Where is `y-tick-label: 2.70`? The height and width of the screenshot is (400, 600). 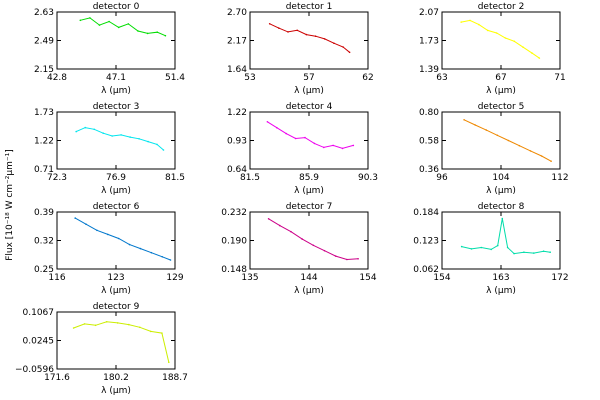 y-tick-label: 2.70 is located at coordinates (237, 13).